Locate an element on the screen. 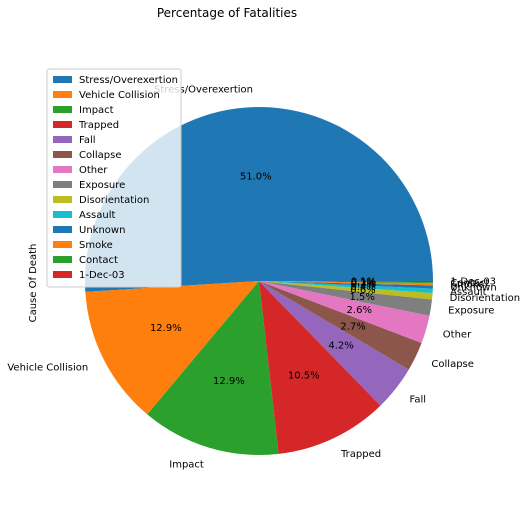 Image resolution: width=527 pixels, height=510 pixels. legend-box is located at coordinates (114, 178).